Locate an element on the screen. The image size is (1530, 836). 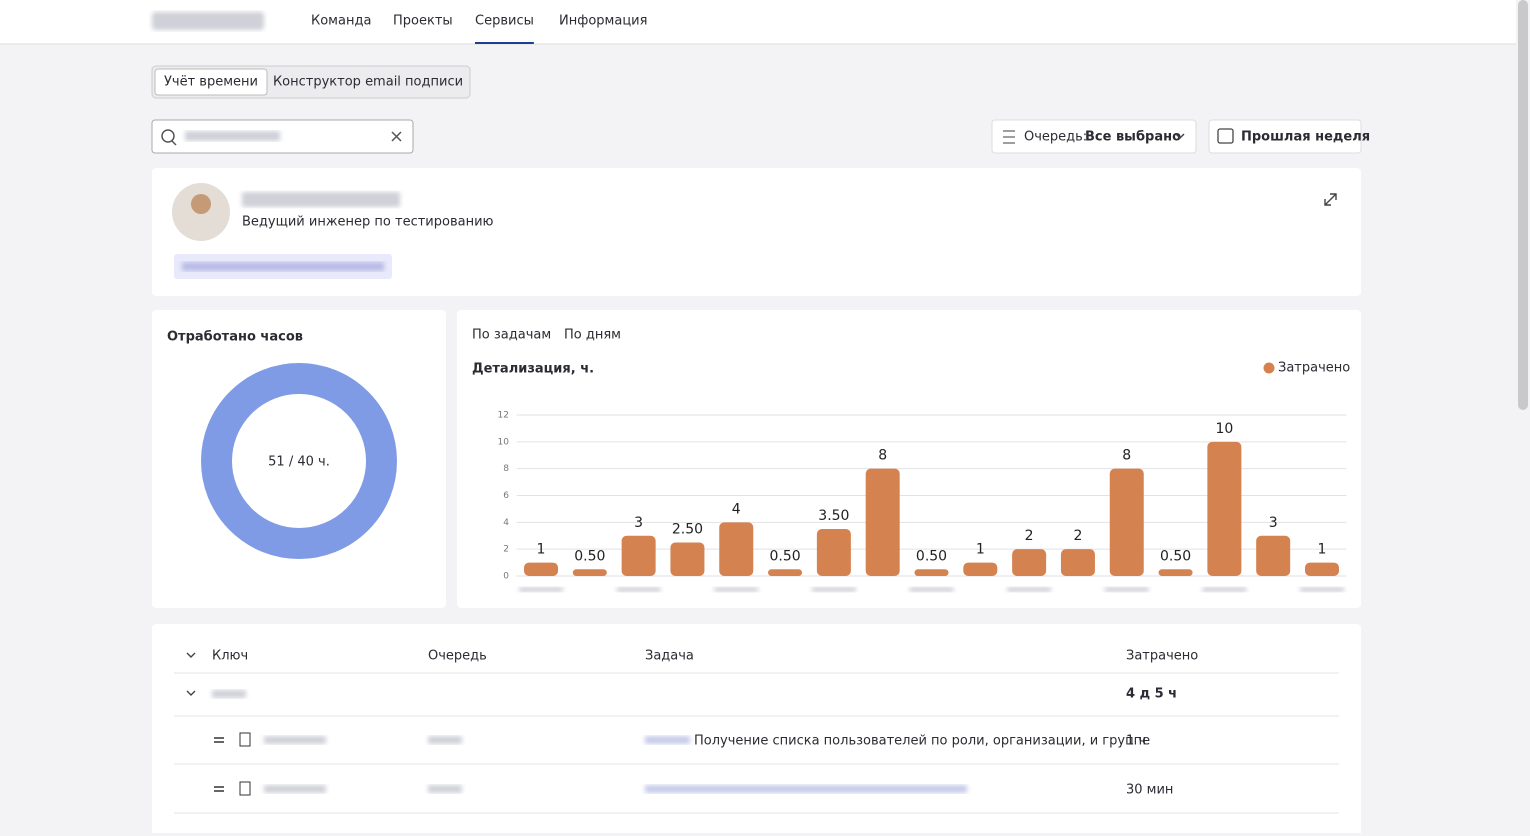
scrollbar is located at coordinates (1523, 205).